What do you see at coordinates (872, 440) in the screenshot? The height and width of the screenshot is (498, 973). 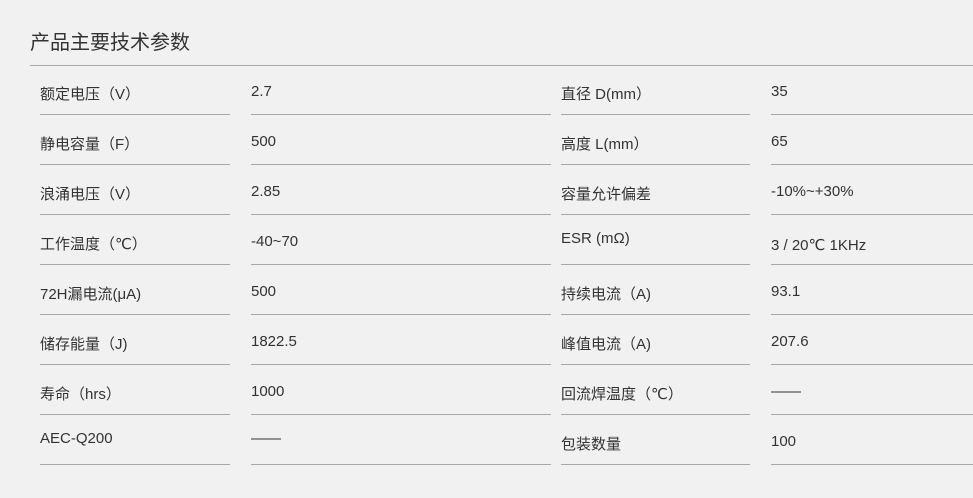 I see `spec-value: 100` at bounding box center [872, 440].